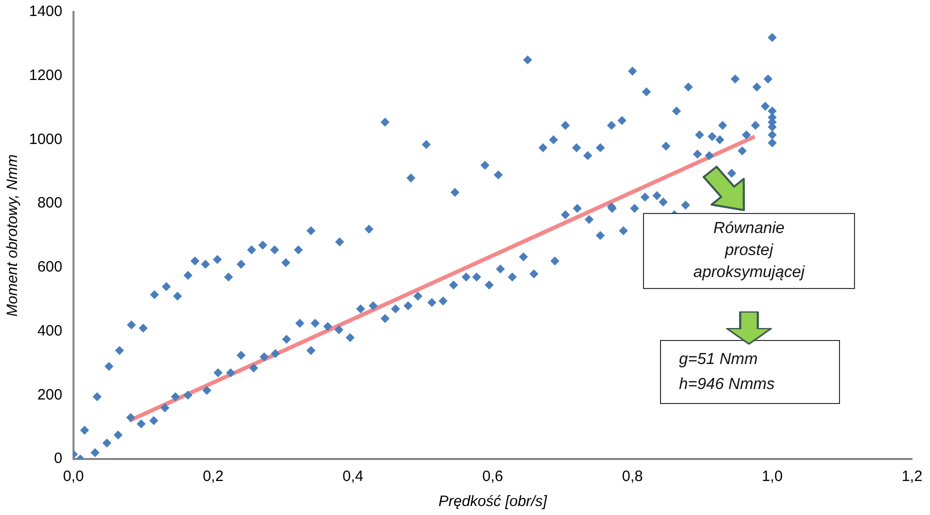 This screenshot has width=930, height=515. Describe the element at coordinates (45, 11) in the screenshot. I see `y-tick-label: 1400` at that location.